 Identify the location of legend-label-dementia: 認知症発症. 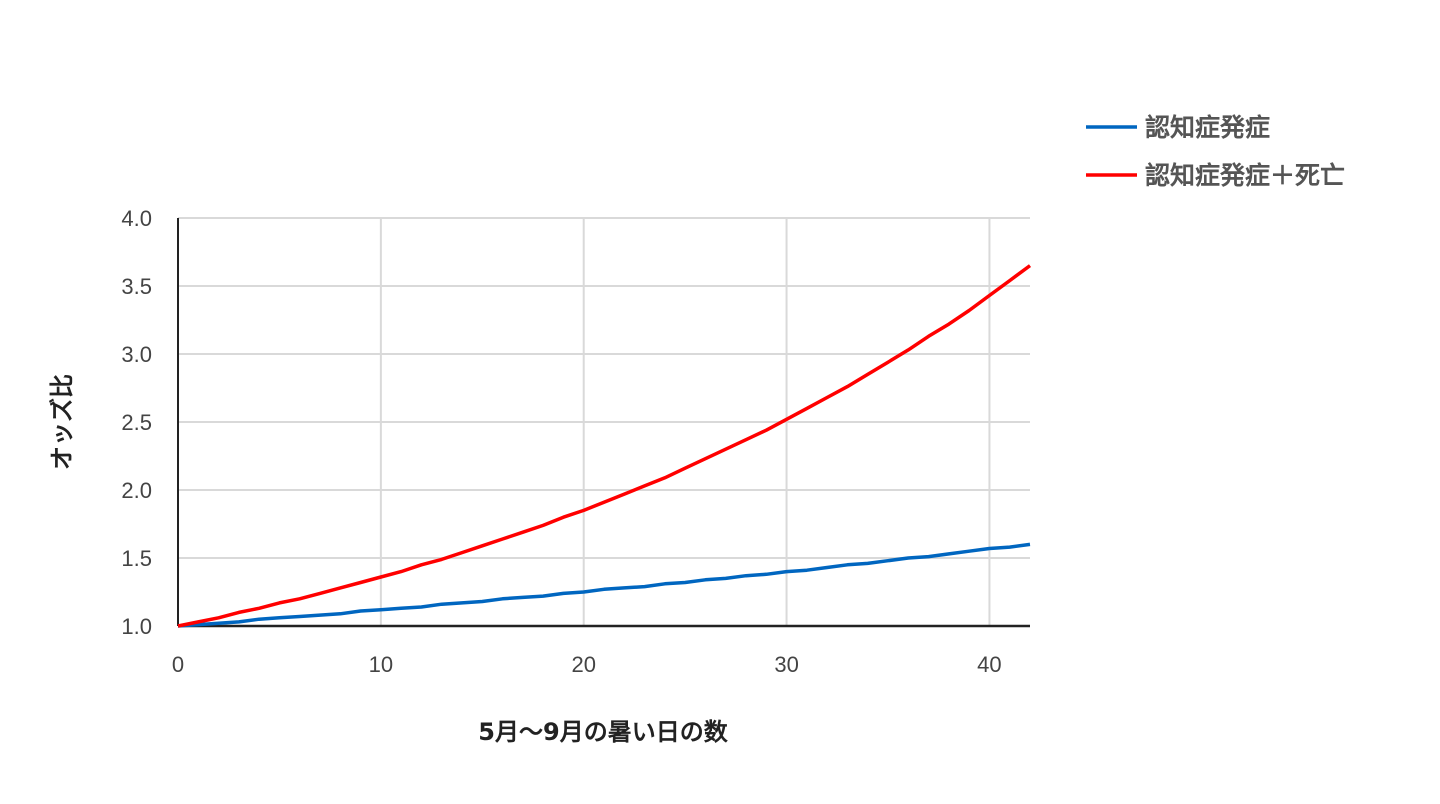
(1207, 127).